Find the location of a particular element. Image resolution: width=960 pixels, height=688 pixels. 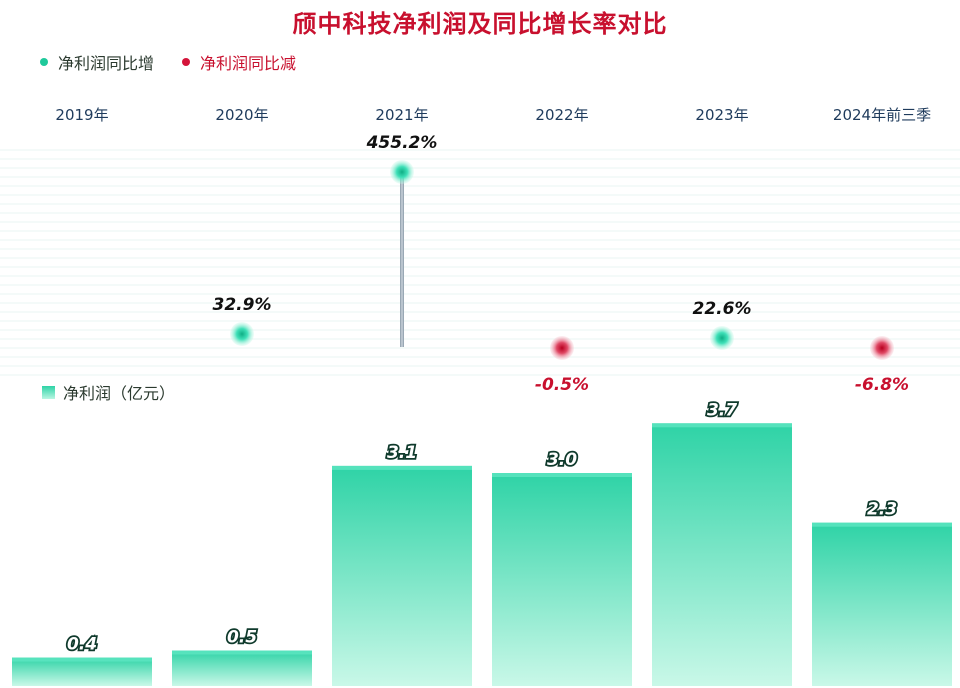

decrease-dot-icon is located at coordinates (186, 62).